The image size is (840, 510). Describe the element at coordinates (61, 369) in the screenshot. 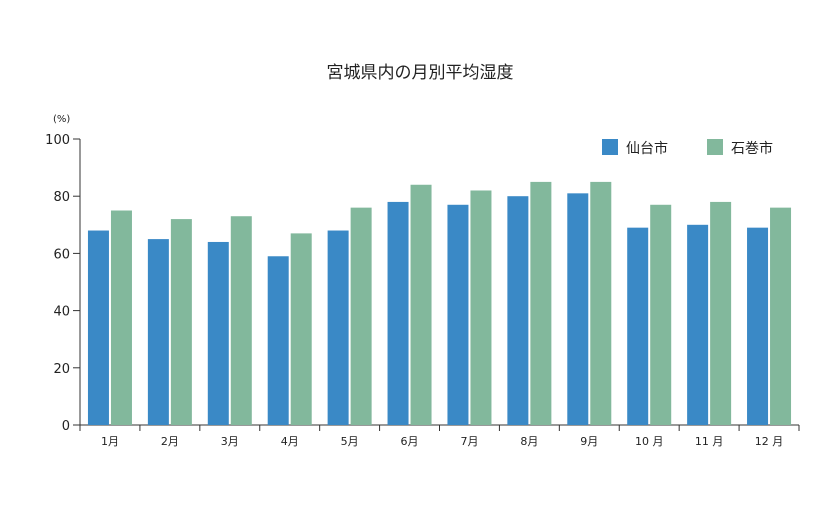

I see `y-tick-label: 20` at that location.